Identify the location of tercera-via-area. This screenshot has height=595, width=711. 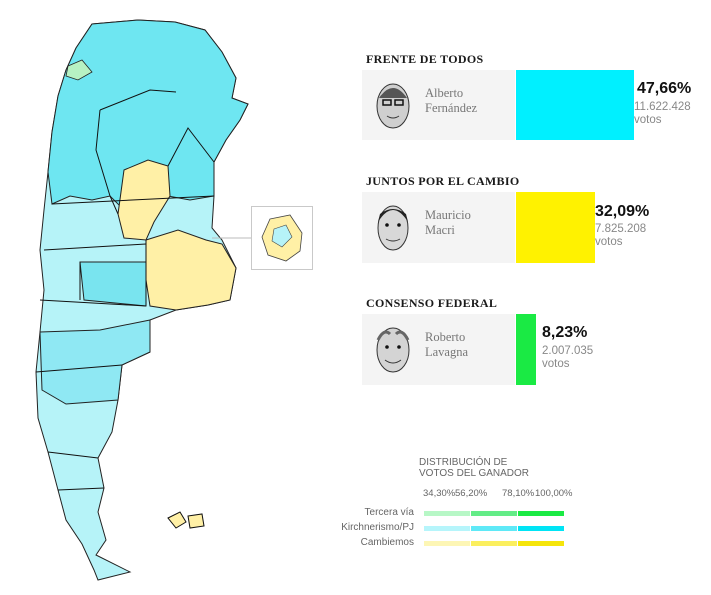
(79, 70).